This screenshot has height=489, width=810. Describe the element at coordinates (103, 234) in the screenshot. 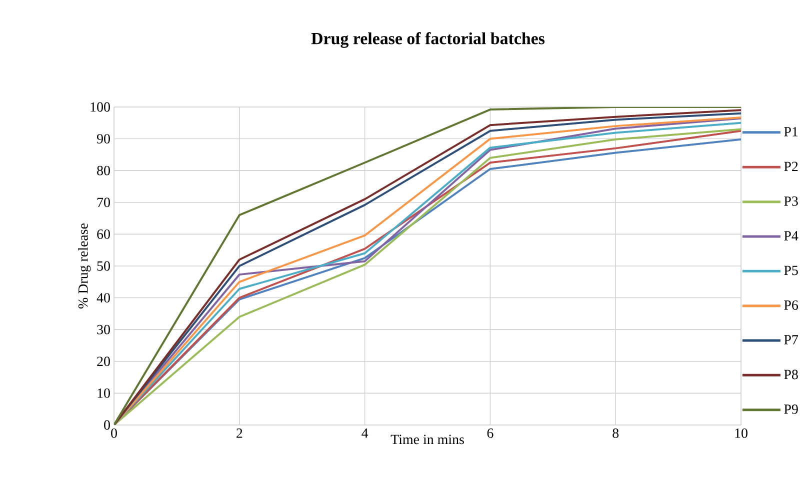

I see `y-tick-label: 60` at that location.